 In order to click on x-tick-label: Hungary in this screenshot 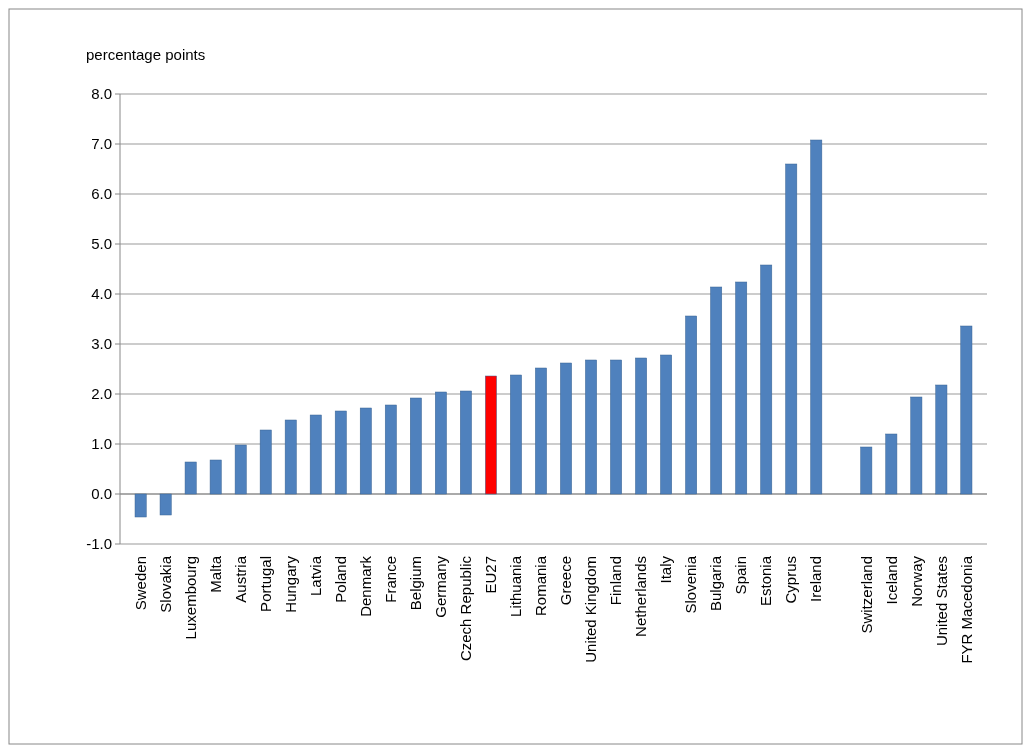, I will do `click(291, 584)`.